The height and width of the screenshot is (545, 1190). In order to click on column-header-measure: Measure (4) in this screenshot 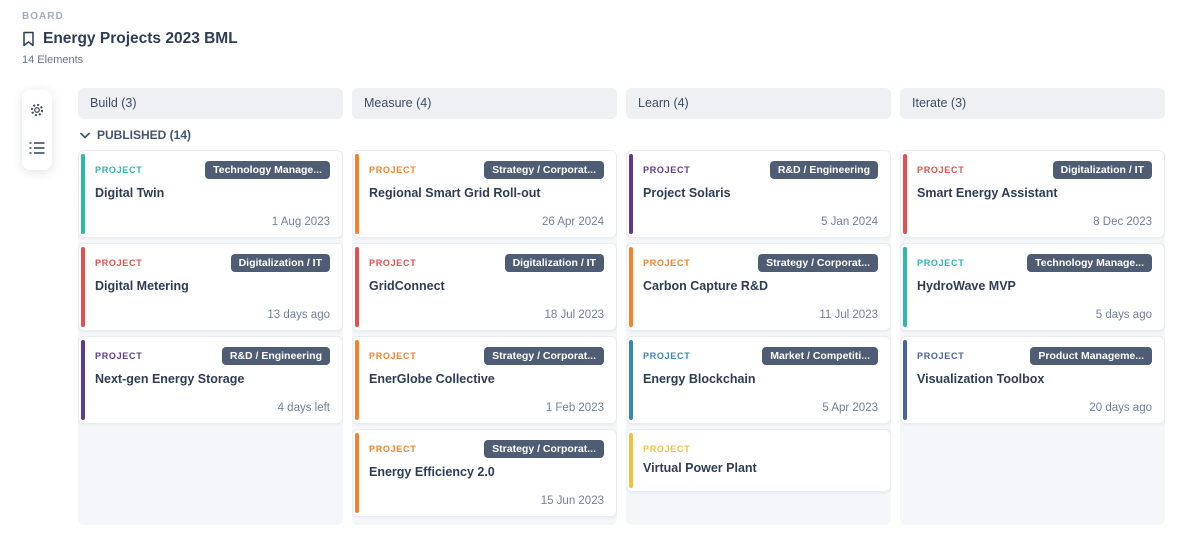, I will do `click(484, 103)`.